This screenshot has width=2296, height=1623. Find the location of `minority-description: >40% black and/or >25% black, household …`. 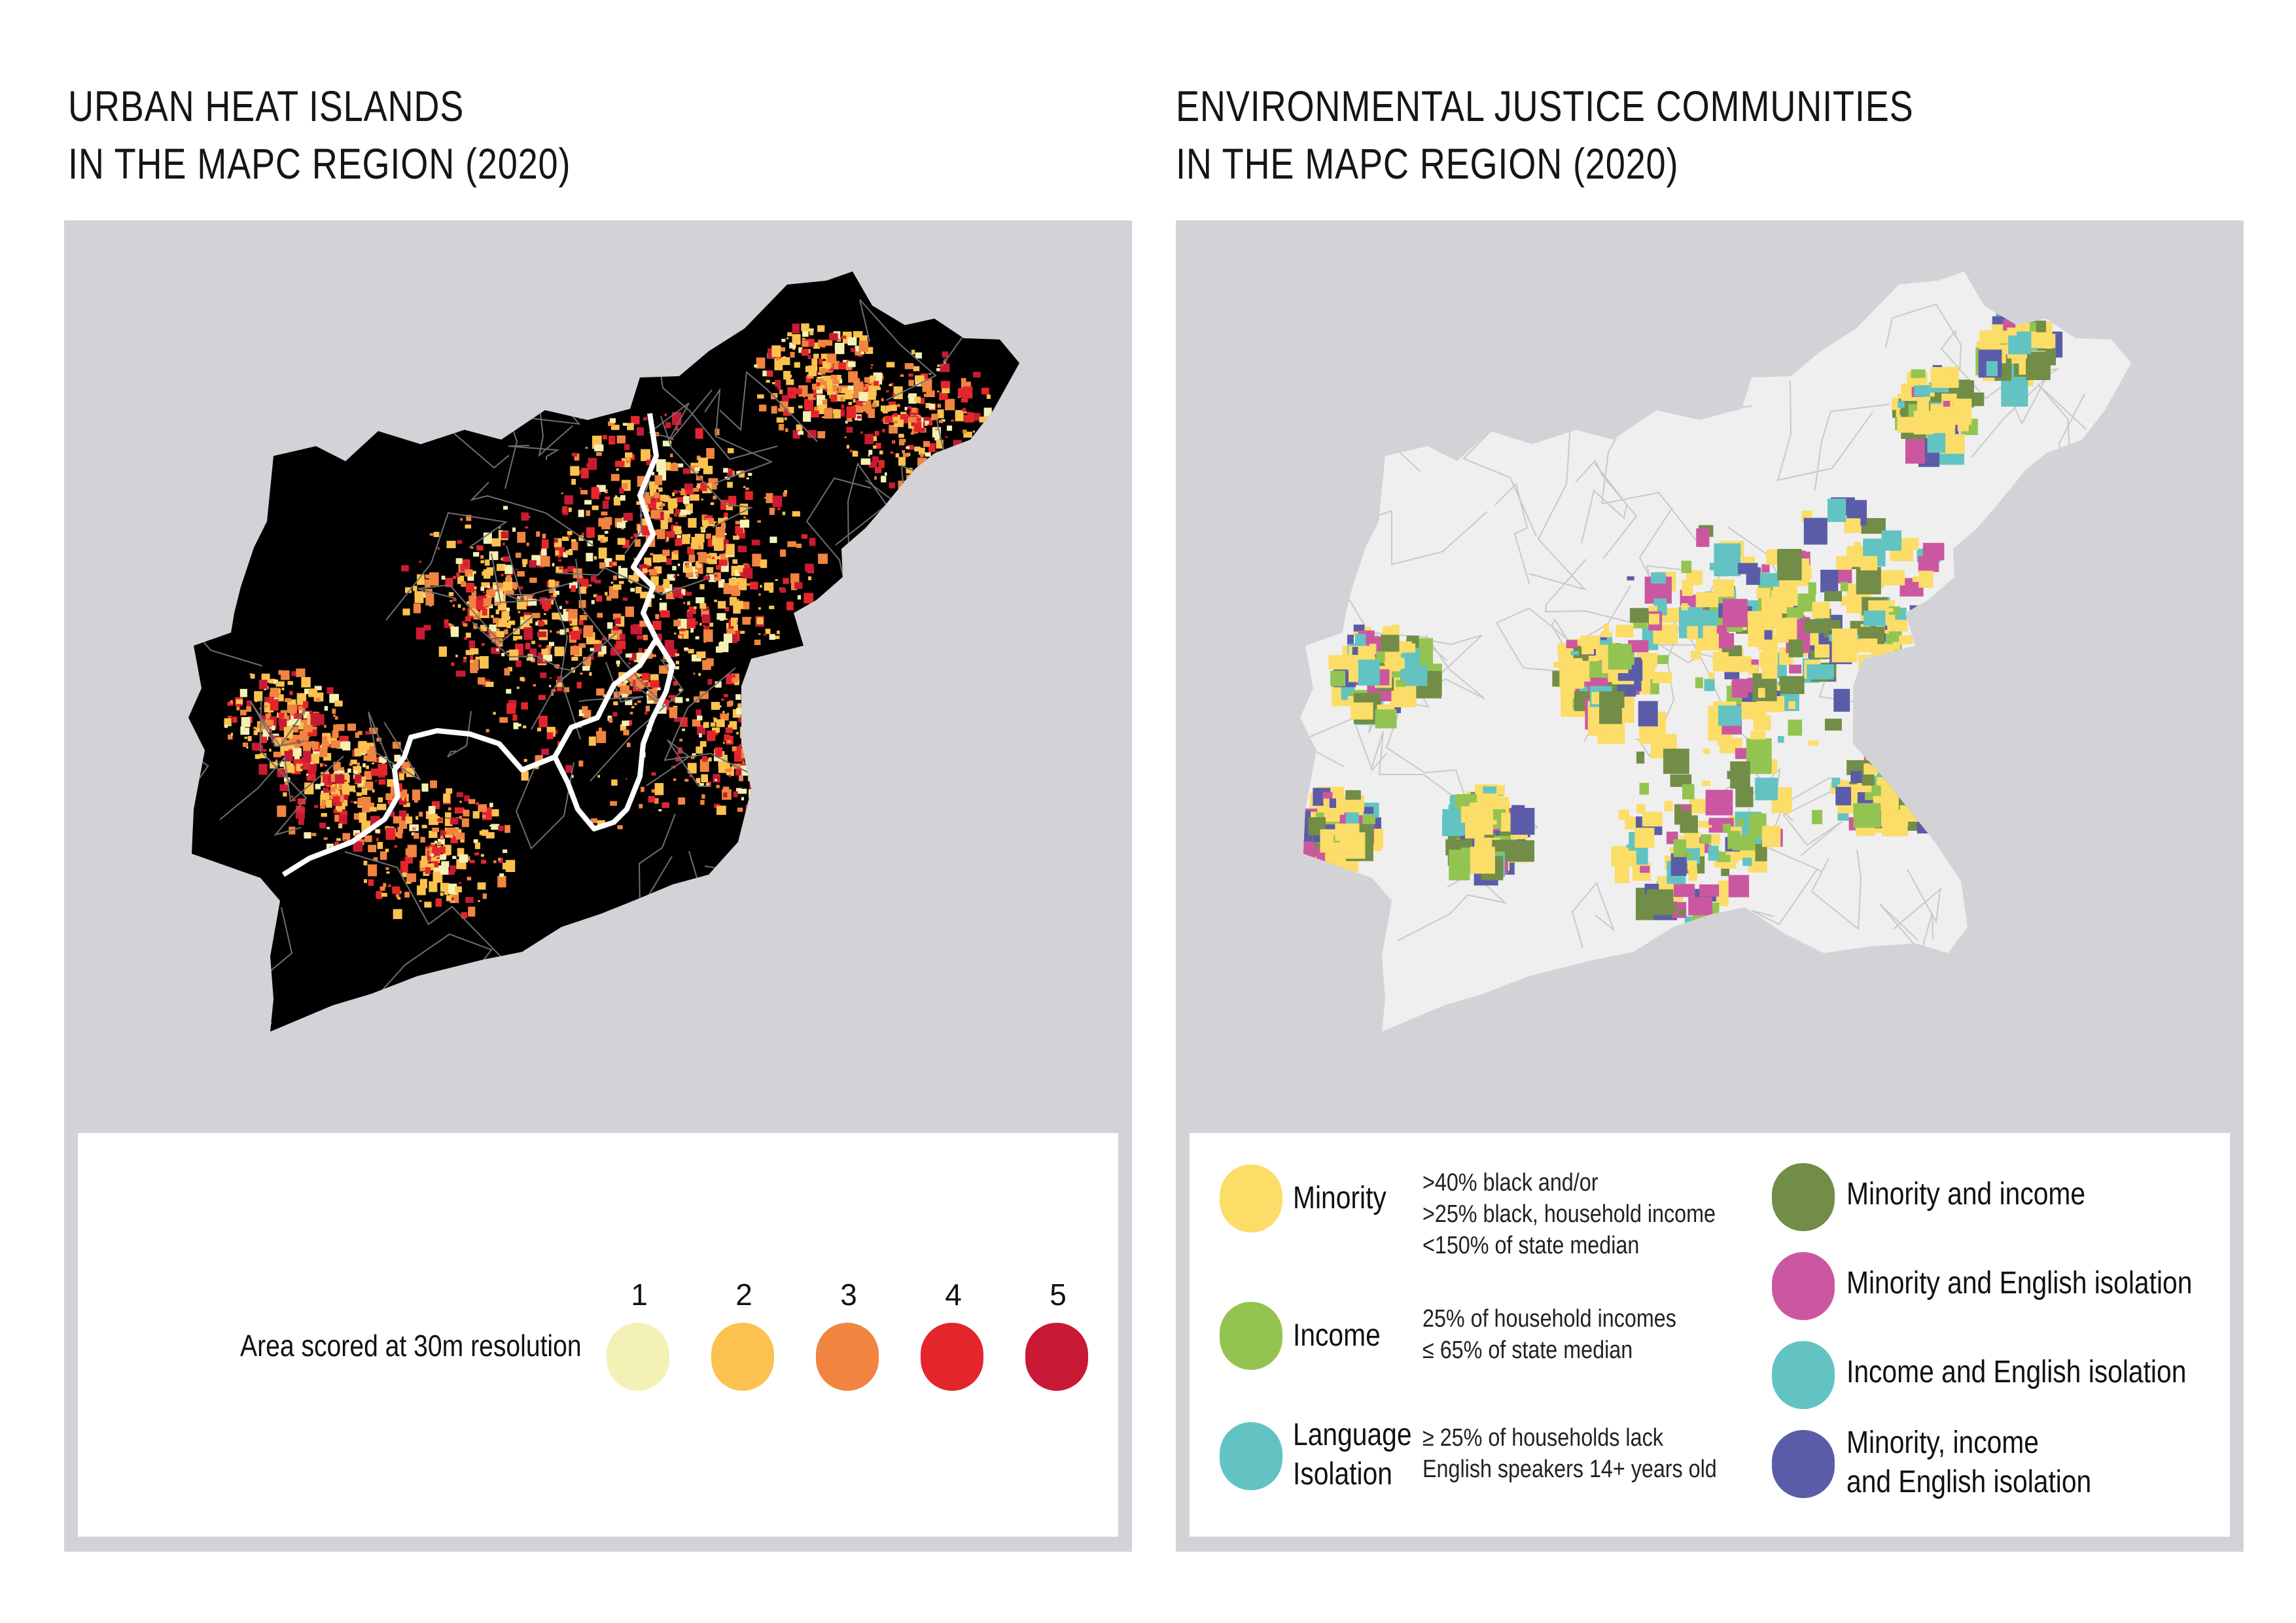

minority-description: >40% black and/or >25% black, household … is located at coordinates (1569, 1214).